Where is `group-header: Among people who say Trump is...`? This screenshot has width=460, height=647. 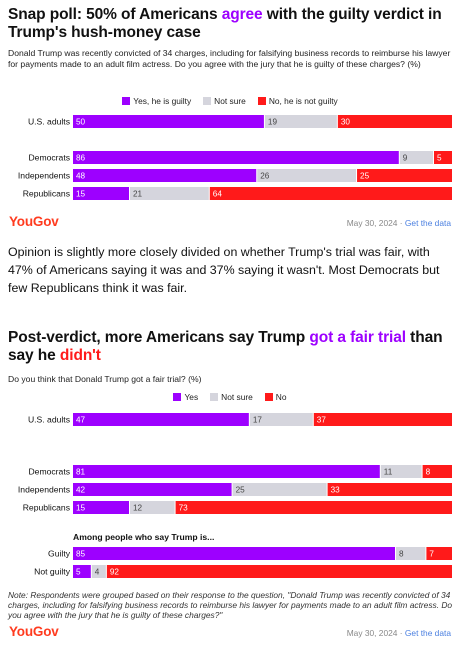 group-header: Among people who say Trump is... is located at coordinates (143, 537).